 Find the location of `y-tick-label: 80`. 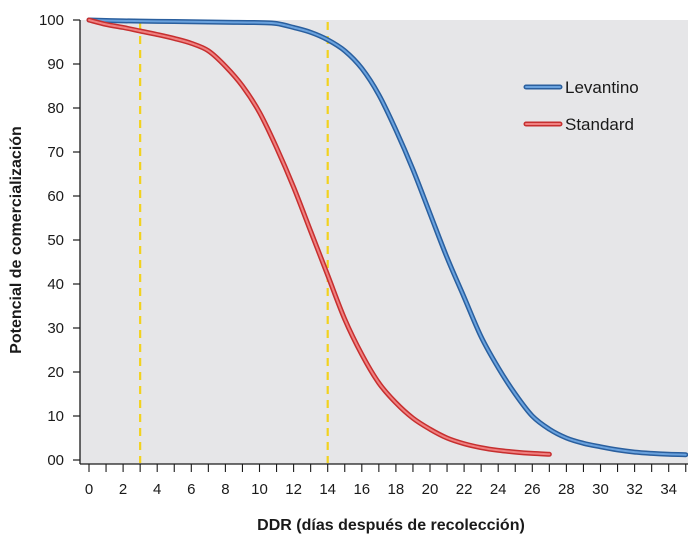

y-tick-label: 80 is located at coordinates (55, 108).